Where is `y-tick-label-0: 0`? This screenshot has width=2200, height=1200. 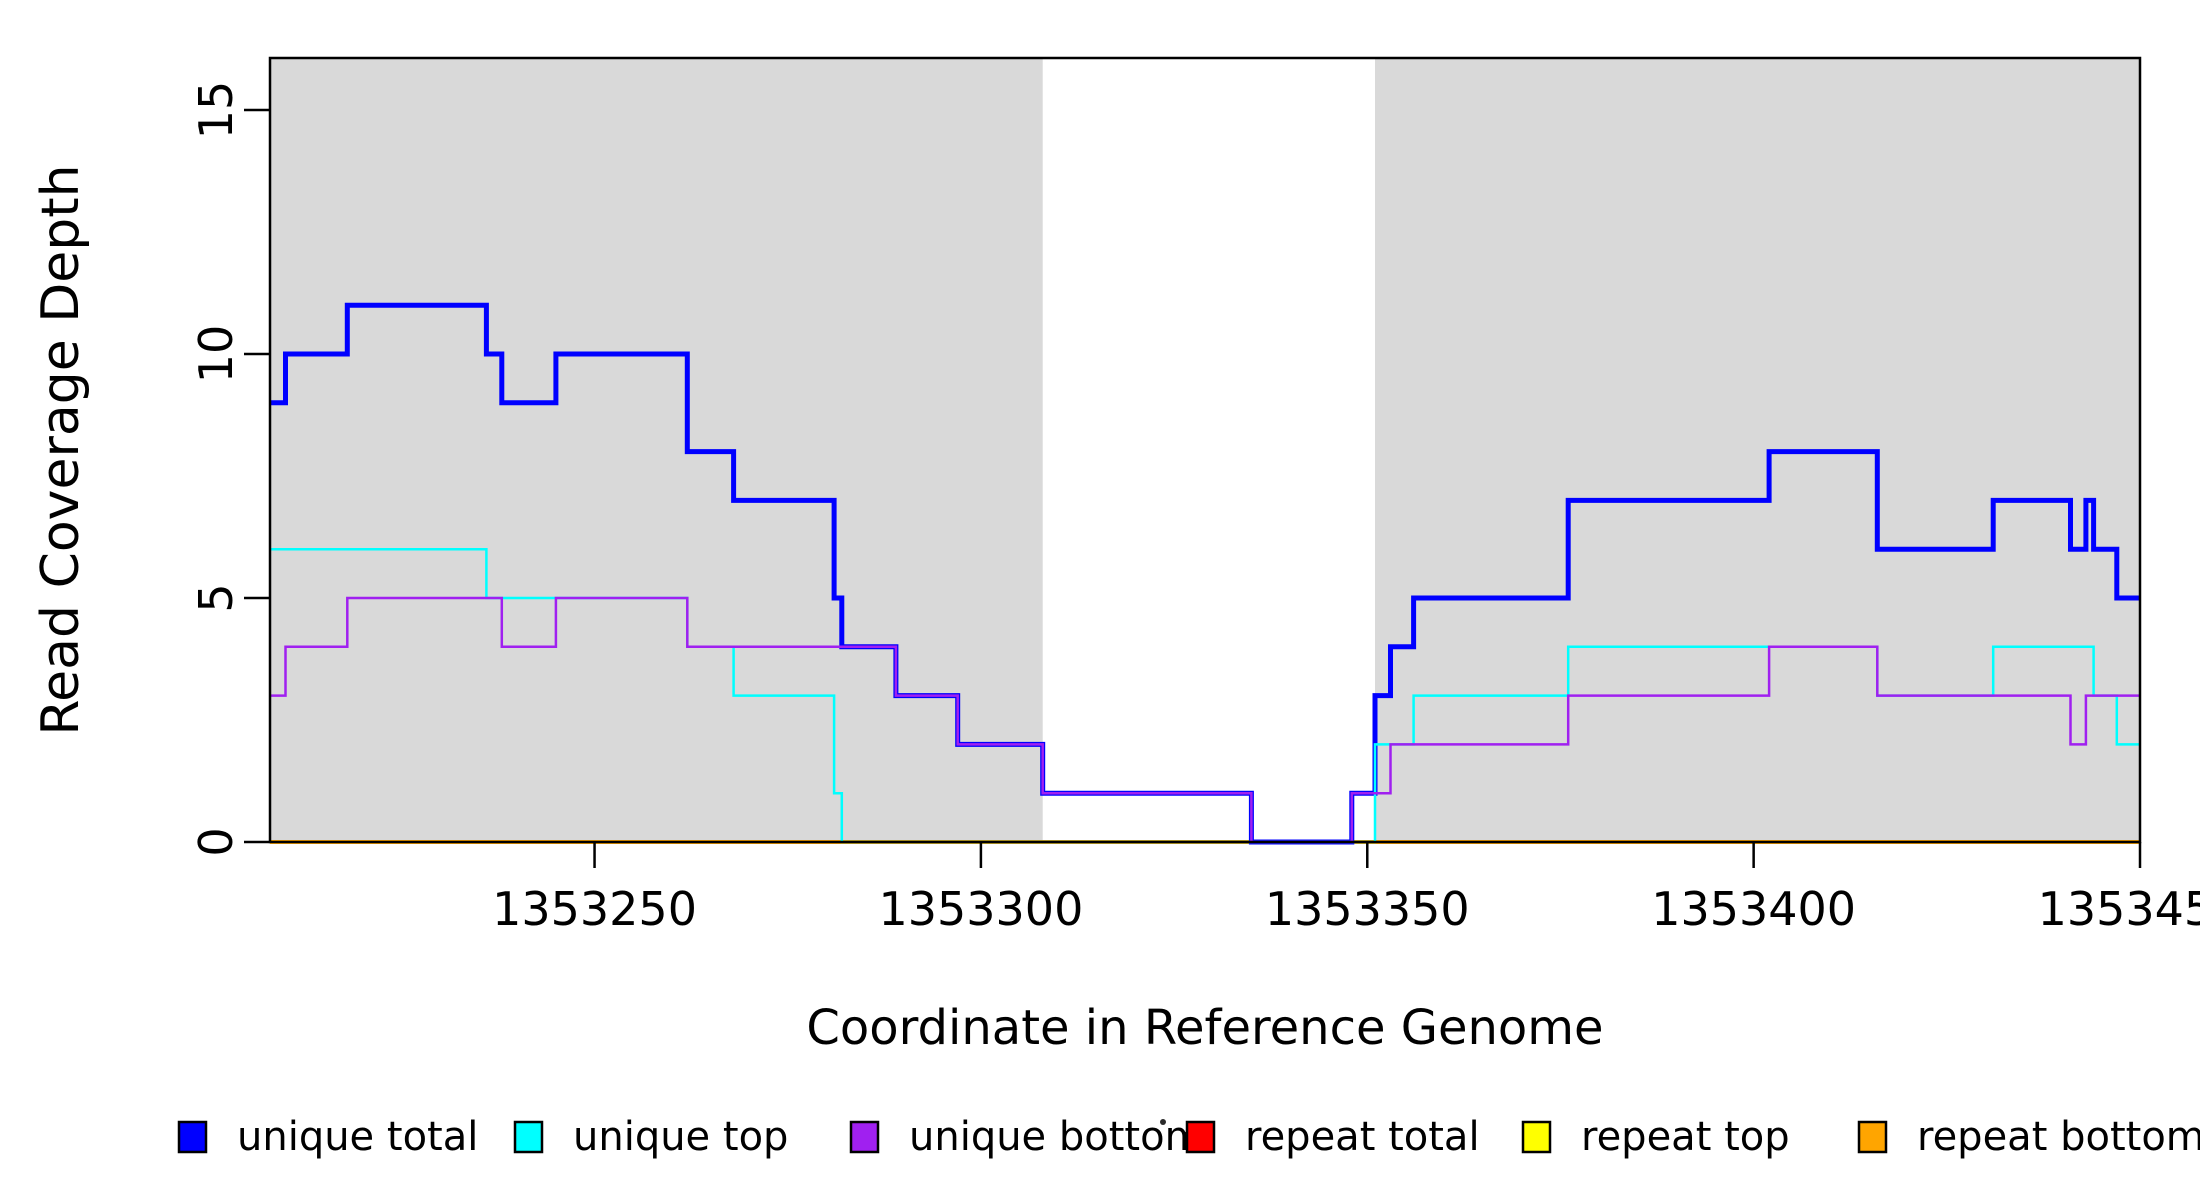 y-tick-label-0: 0 is located at coordinates (216, 841).